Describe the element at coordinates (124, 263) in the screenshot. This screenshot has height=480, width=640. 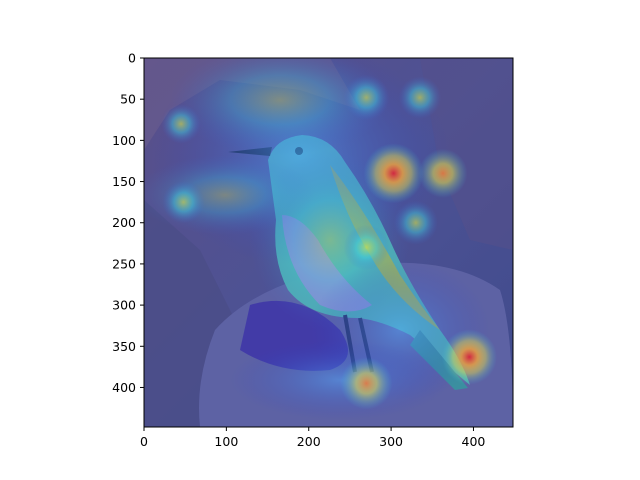
I see `y-tick-label: 250` at that location.